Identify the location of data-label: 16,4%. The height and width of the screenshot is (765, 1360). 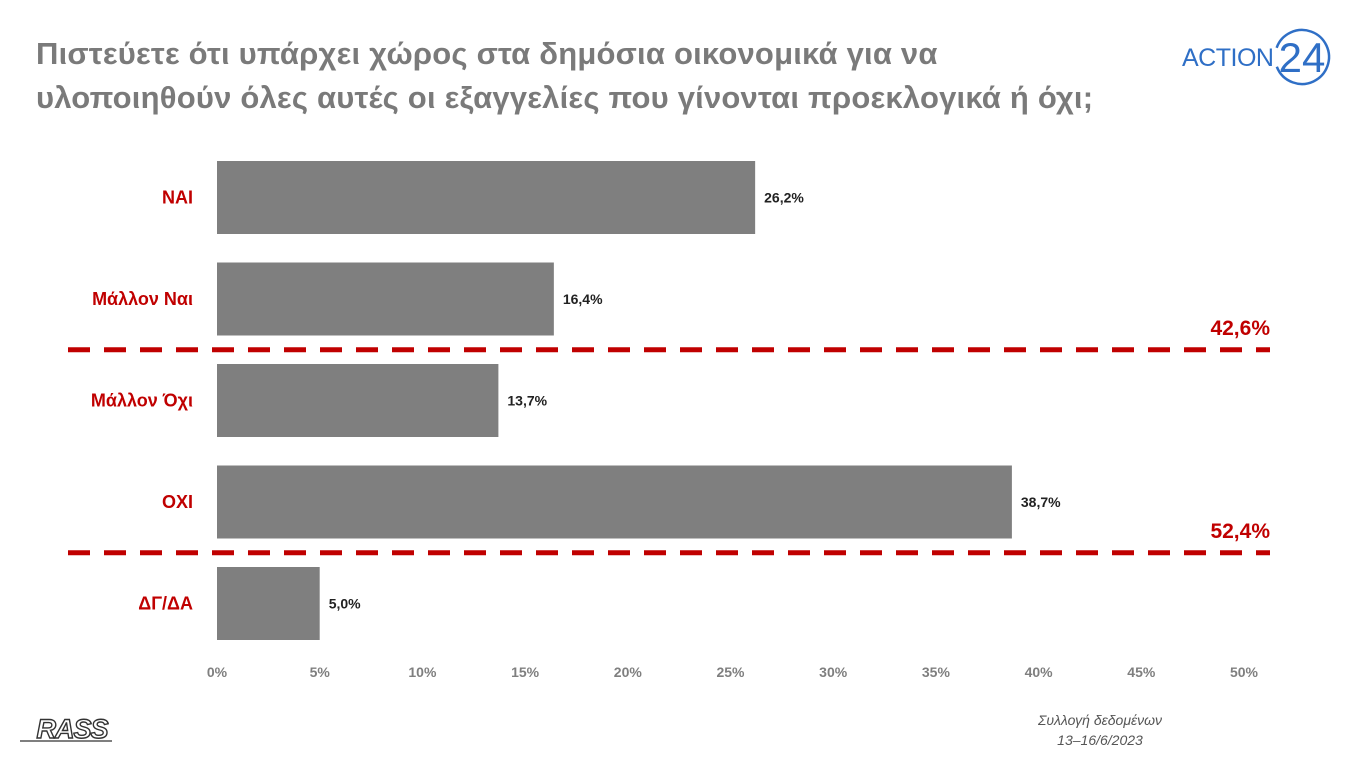
(583, 299).